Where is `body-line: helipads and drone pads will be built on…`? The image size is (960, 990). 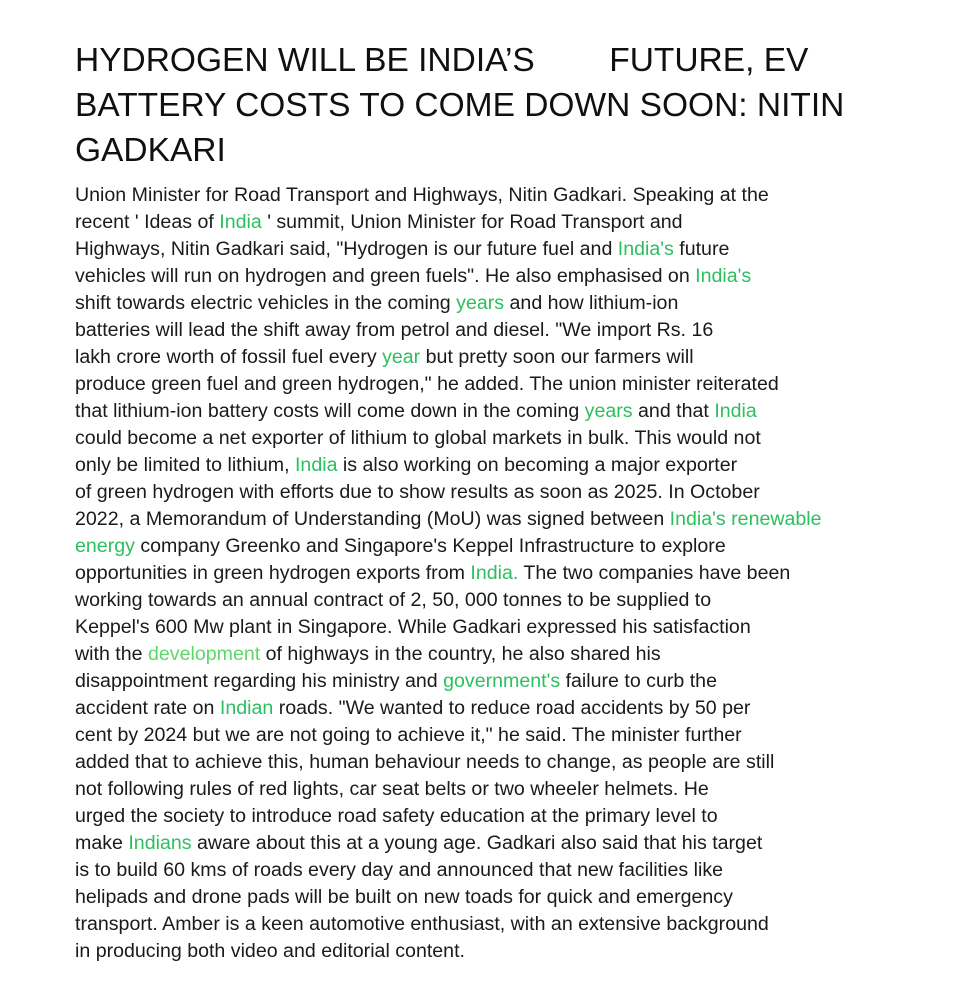 body-line: helipads and drone pads will be built on… is located at coordinates (404, 897).